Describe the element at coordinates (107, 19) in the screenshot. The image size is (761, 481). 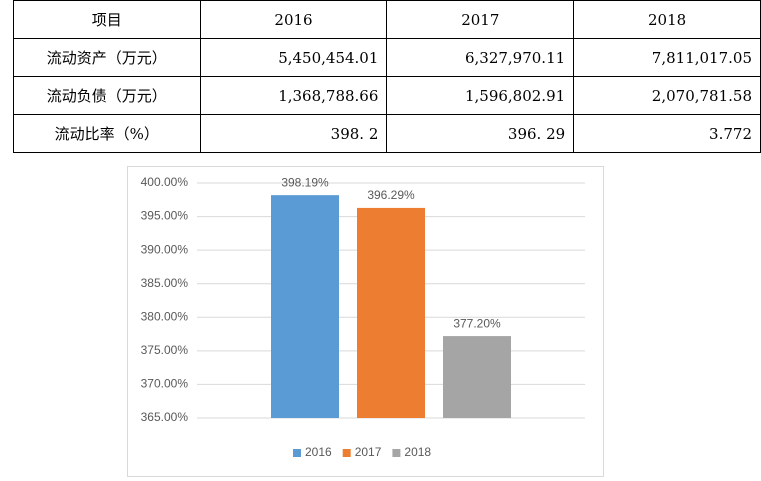
I see `table-cell: 项目` at that location.